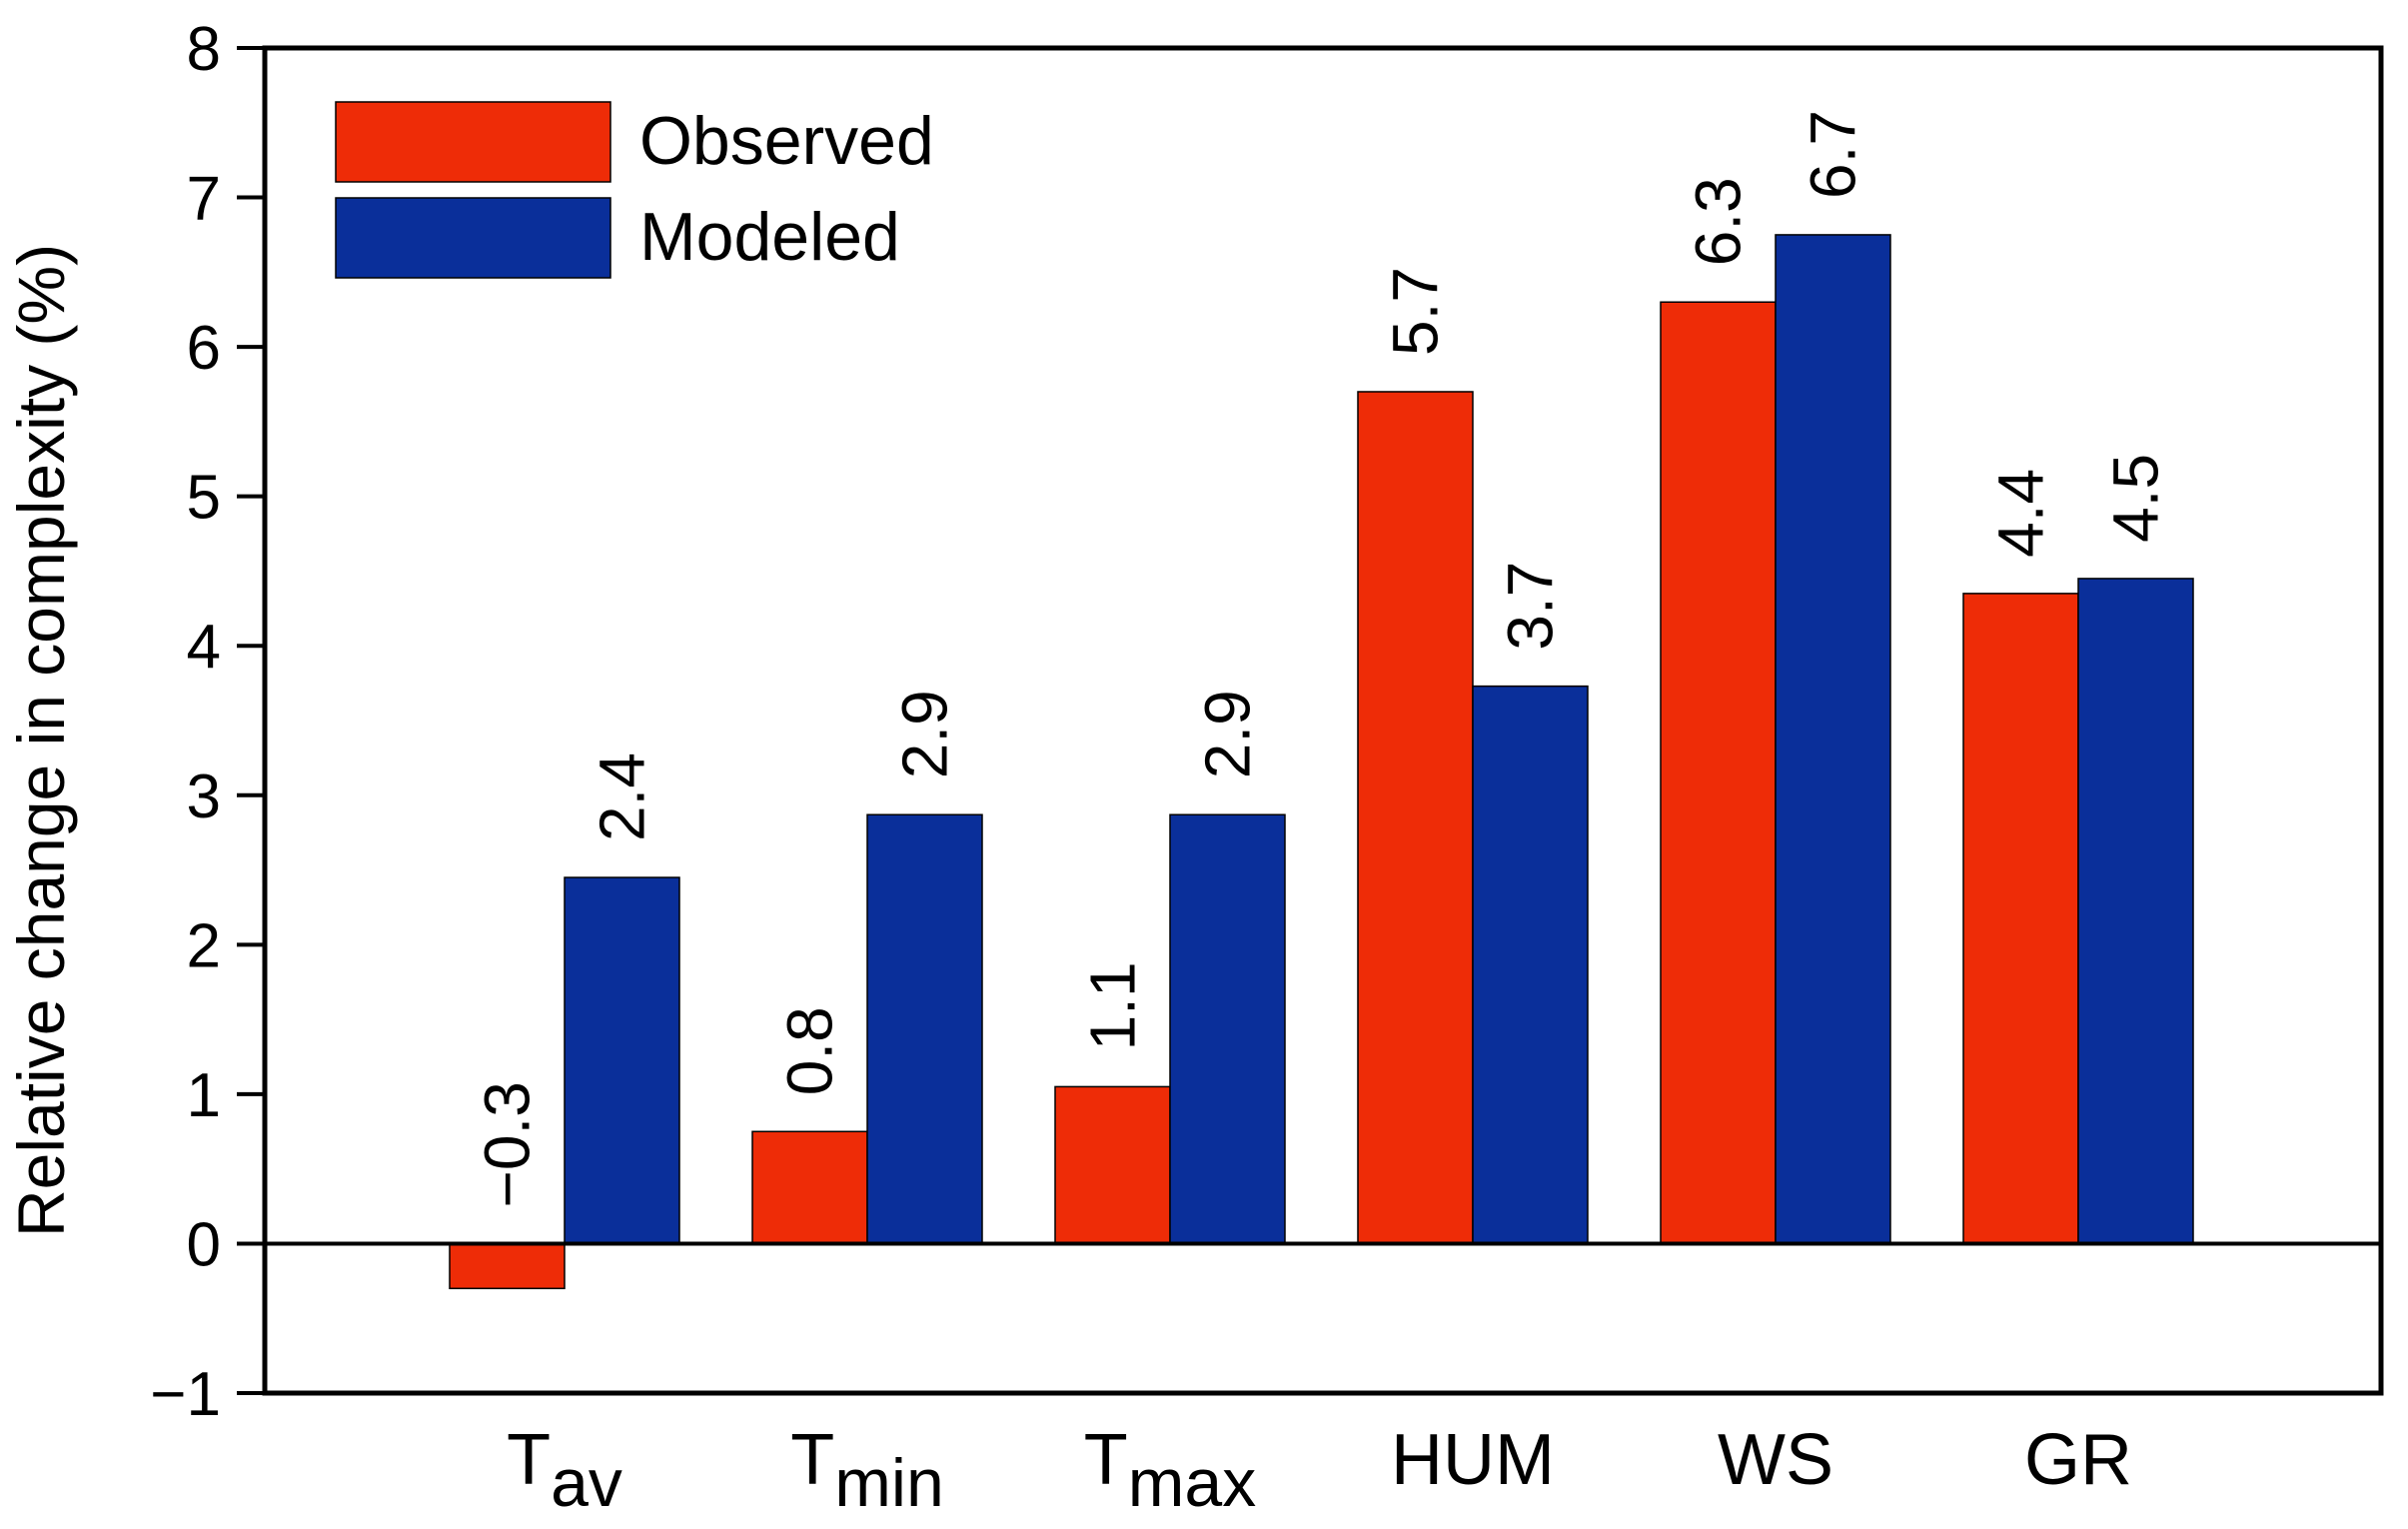 The width and height of the screenshot is (2408, 1529). Describe the element at coordinates (1775, 1460) in the screenshot. I see `x-category-label: WS` at that location.